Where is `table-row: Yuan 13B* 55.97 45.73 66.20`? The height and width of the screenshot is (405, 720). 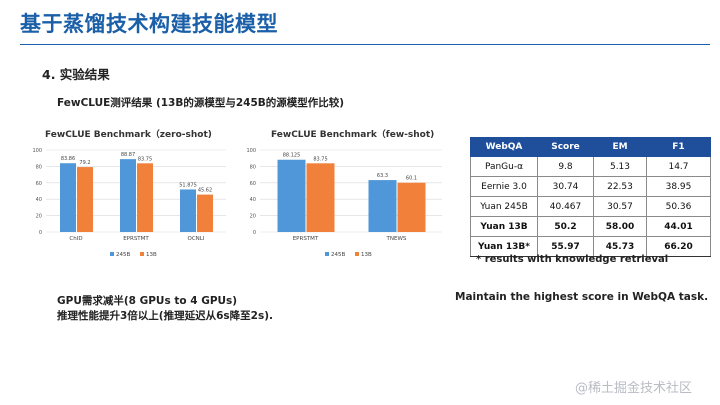
table-row: Yuan 13B* 55.97 45.73 66.20 is located at coordinates (590, 246).